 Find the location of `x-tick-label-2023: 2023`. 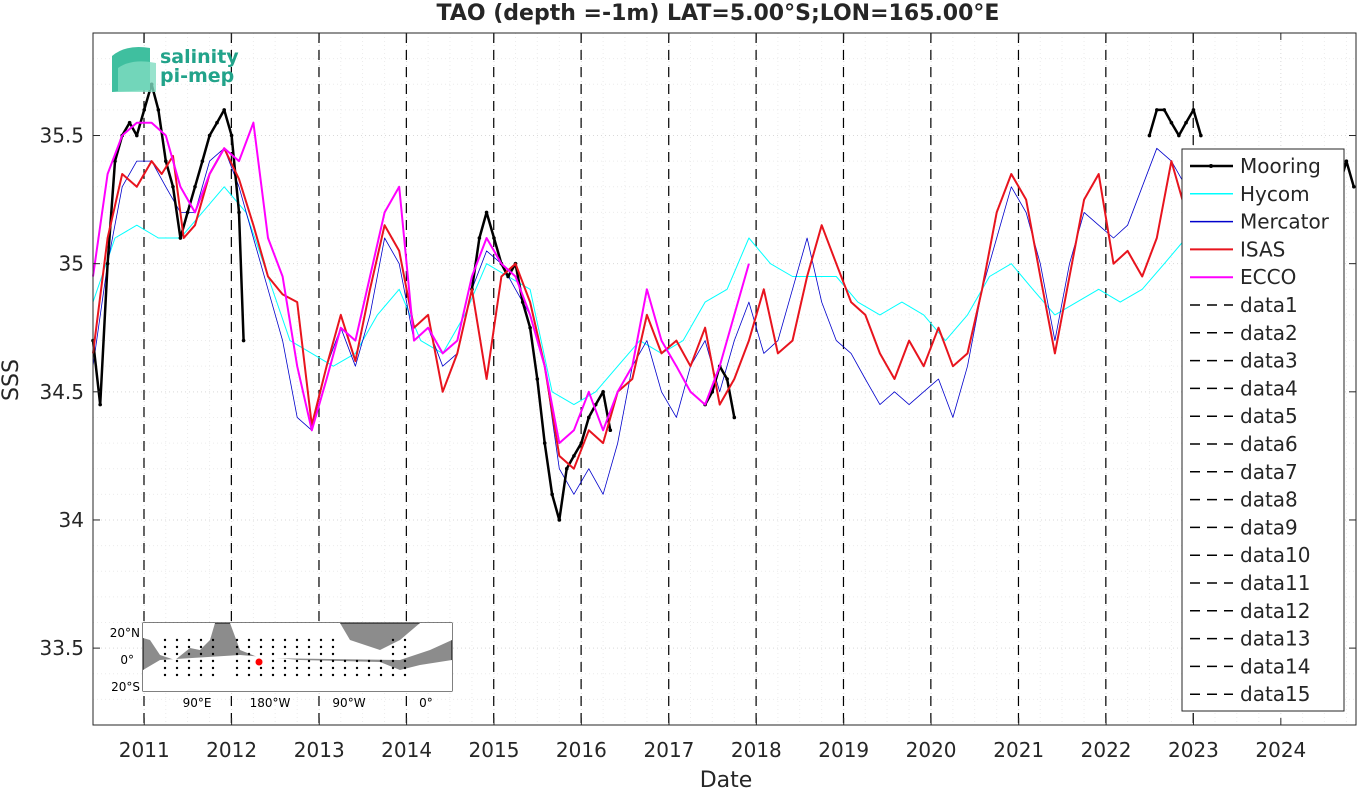

x-tick-label-2023: 2023 is located at coordinates (1193, 750).